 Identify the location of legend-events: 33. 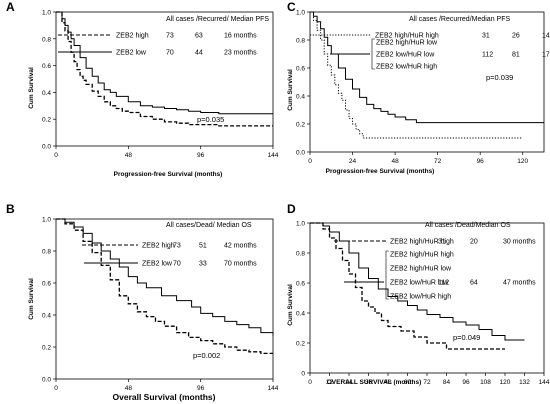
(203, 264).